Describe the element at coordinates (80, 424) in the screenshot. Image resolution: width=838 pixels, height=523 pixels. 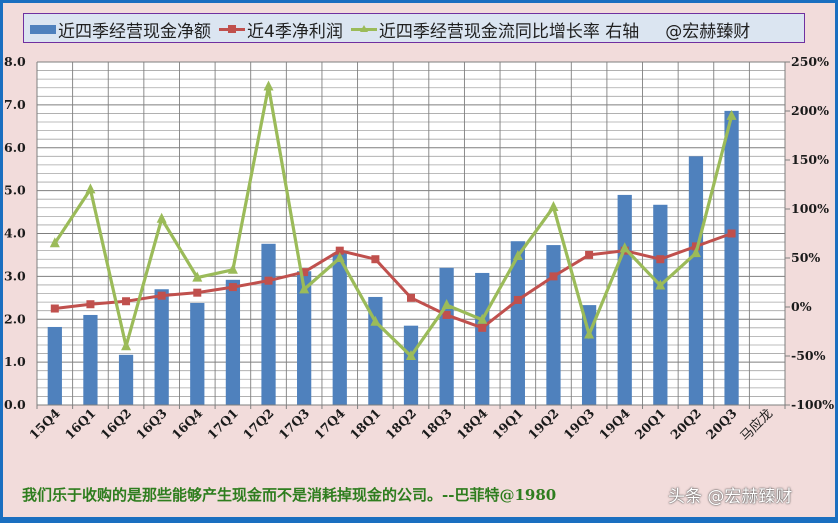
I see `x-tick-label: 16Q1` at that location.